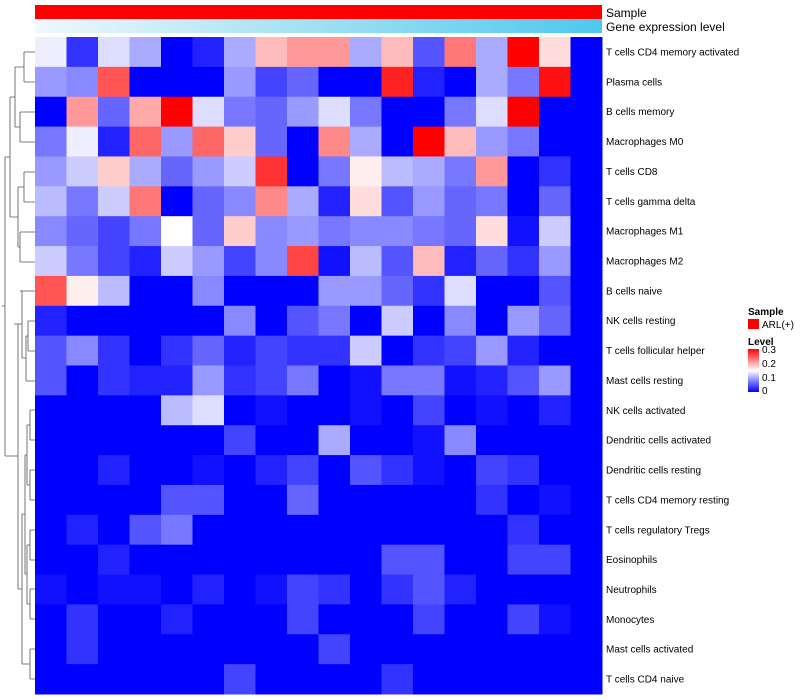 The image size is (800, 700). Describe the element at coordinates (653, 471) in the screenshot. I see `row-label: Dendritic cells resting` at that location.